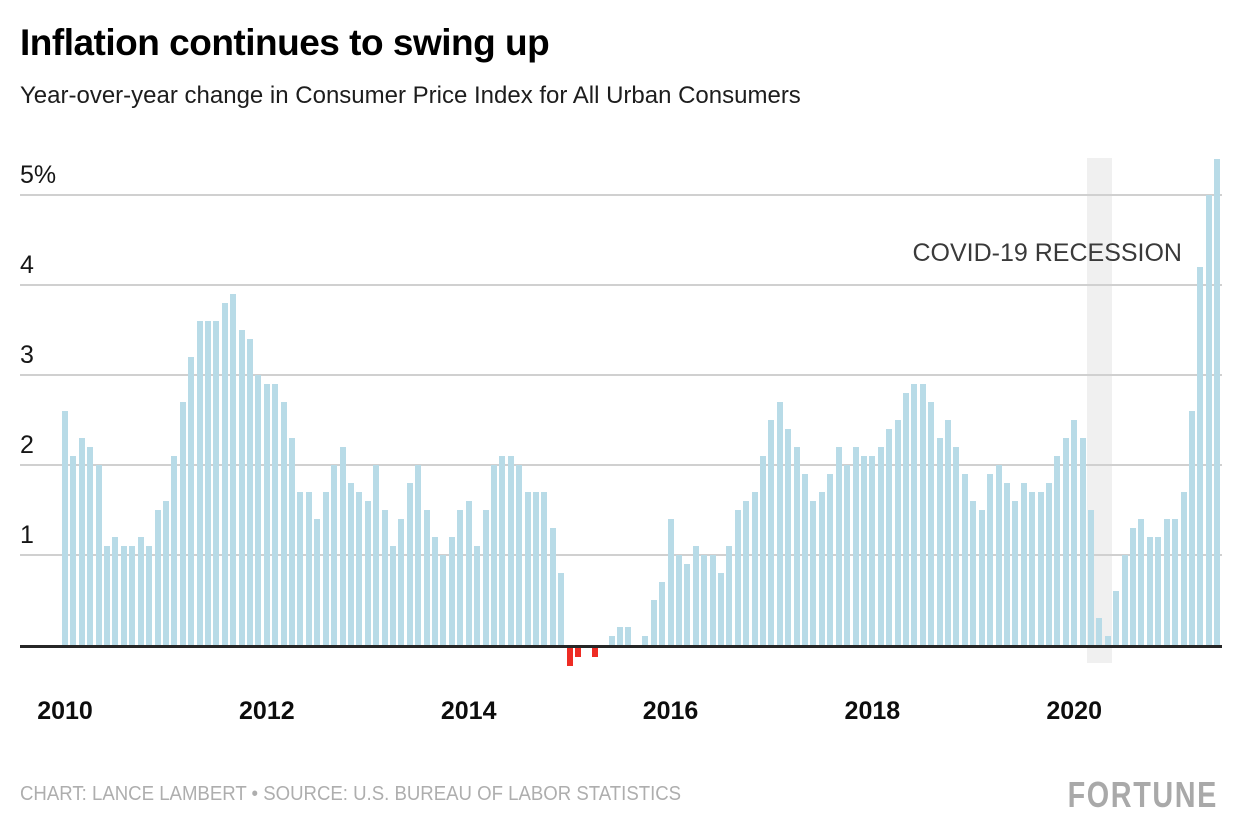 The width and height of the screenshot is (1240, 840). I want to click on x-axis-label-2012: 2012, so click(267, 711).